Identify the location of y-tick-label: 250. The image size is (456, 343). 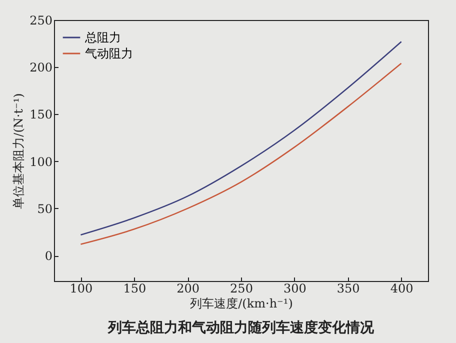
(41, 21).